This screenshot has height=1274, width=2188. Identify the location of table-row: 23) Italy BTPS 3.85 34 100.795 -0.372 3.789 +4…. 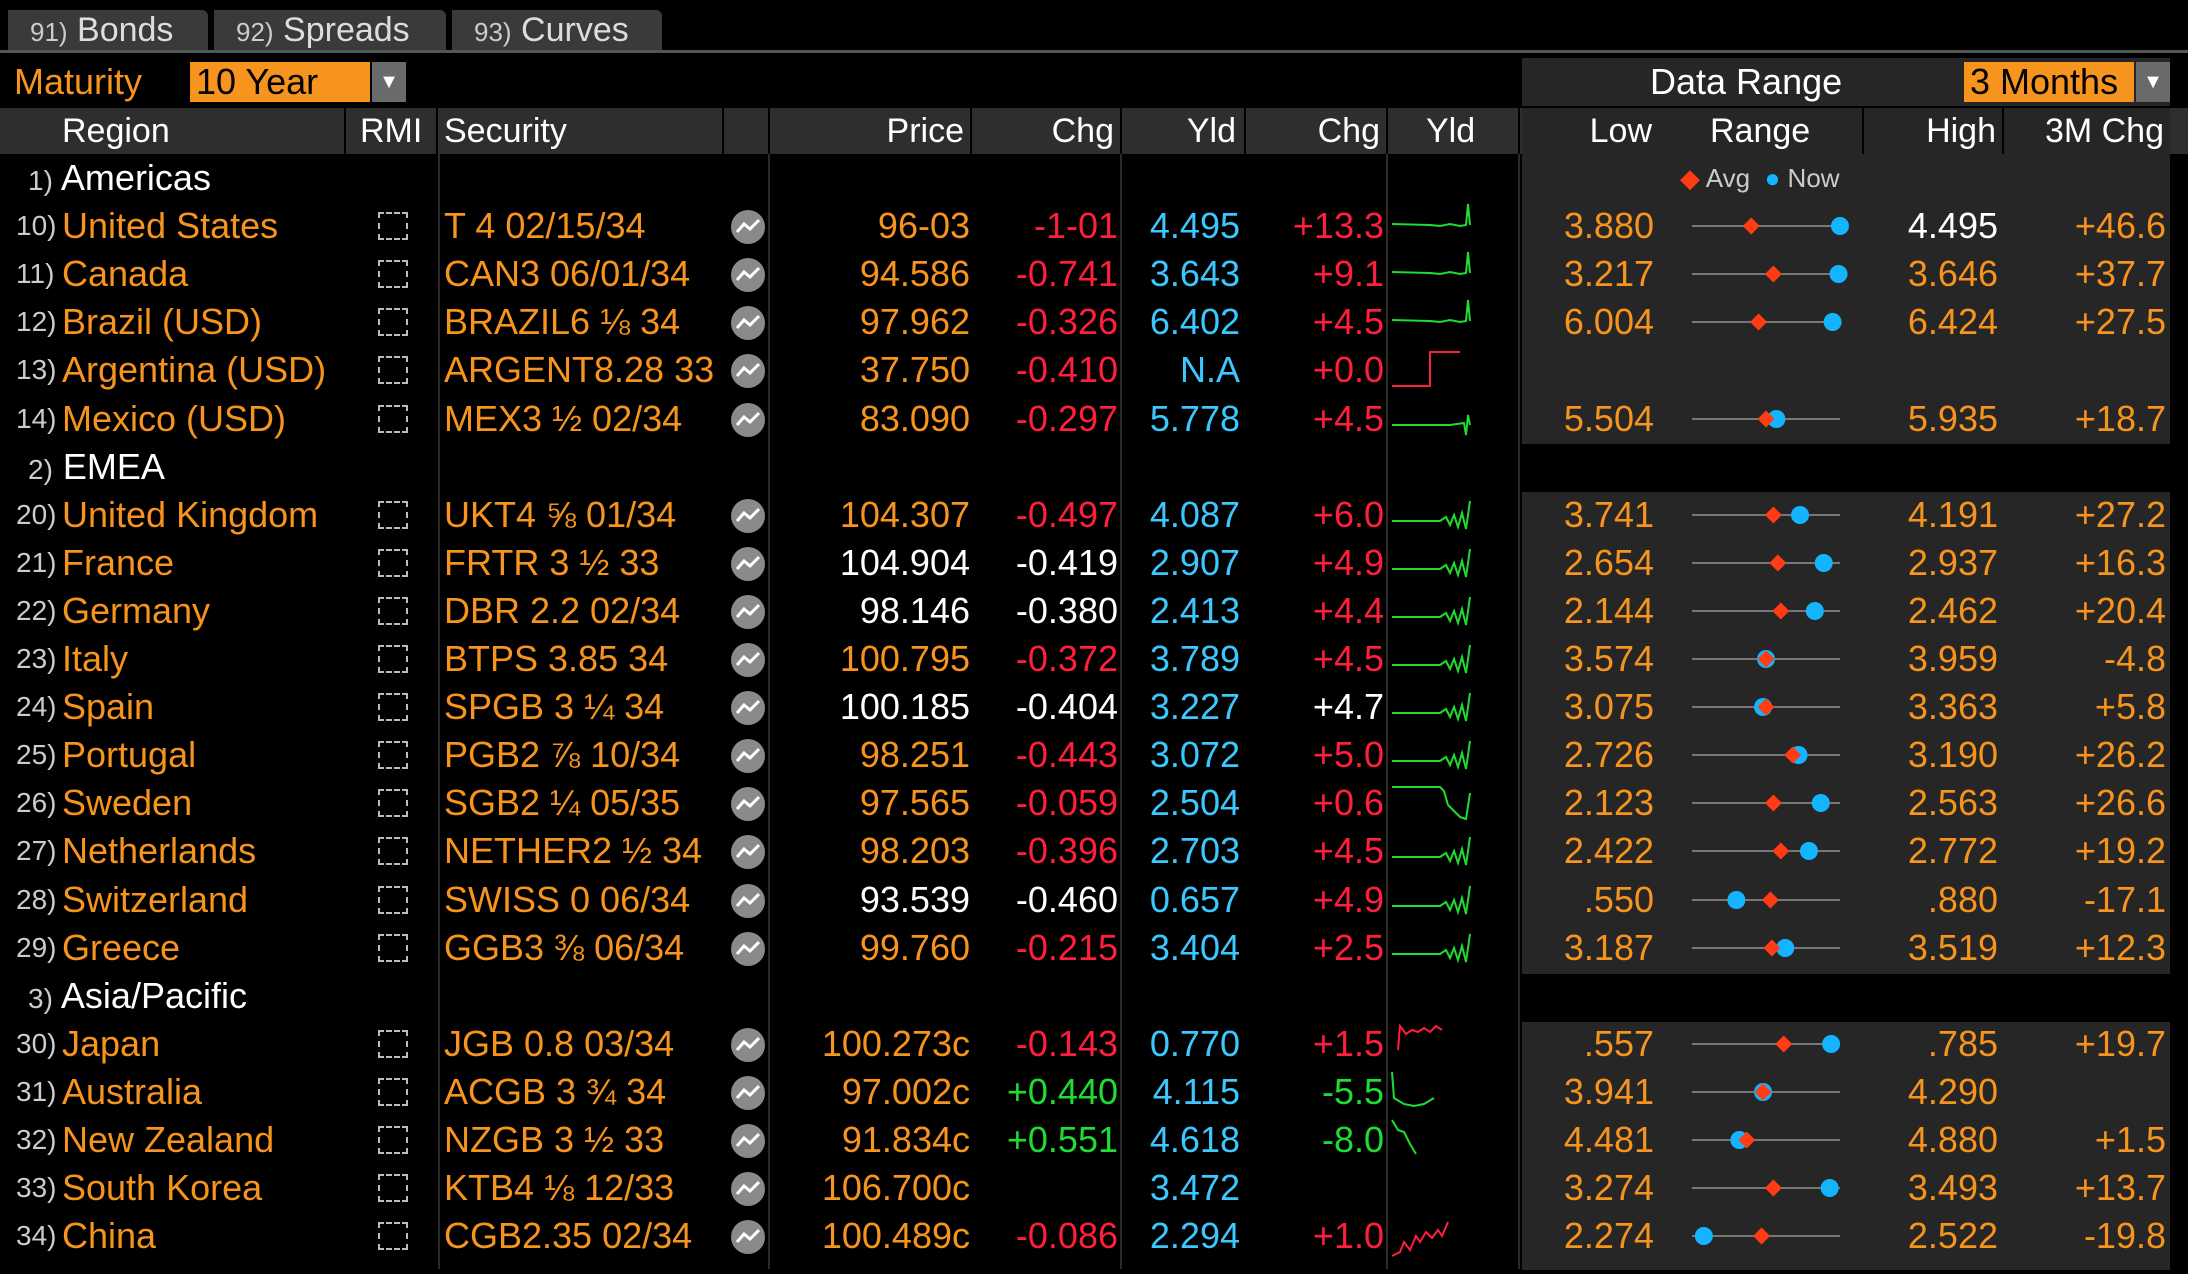
(1094, 659).